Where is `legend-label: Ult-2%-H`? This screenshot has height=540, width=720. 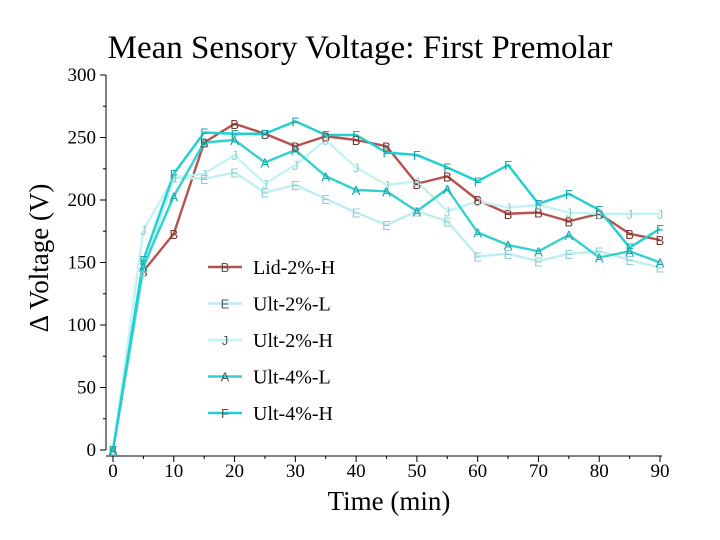
legend-label: Ult-2%-H is located at coordinates (293, 341).